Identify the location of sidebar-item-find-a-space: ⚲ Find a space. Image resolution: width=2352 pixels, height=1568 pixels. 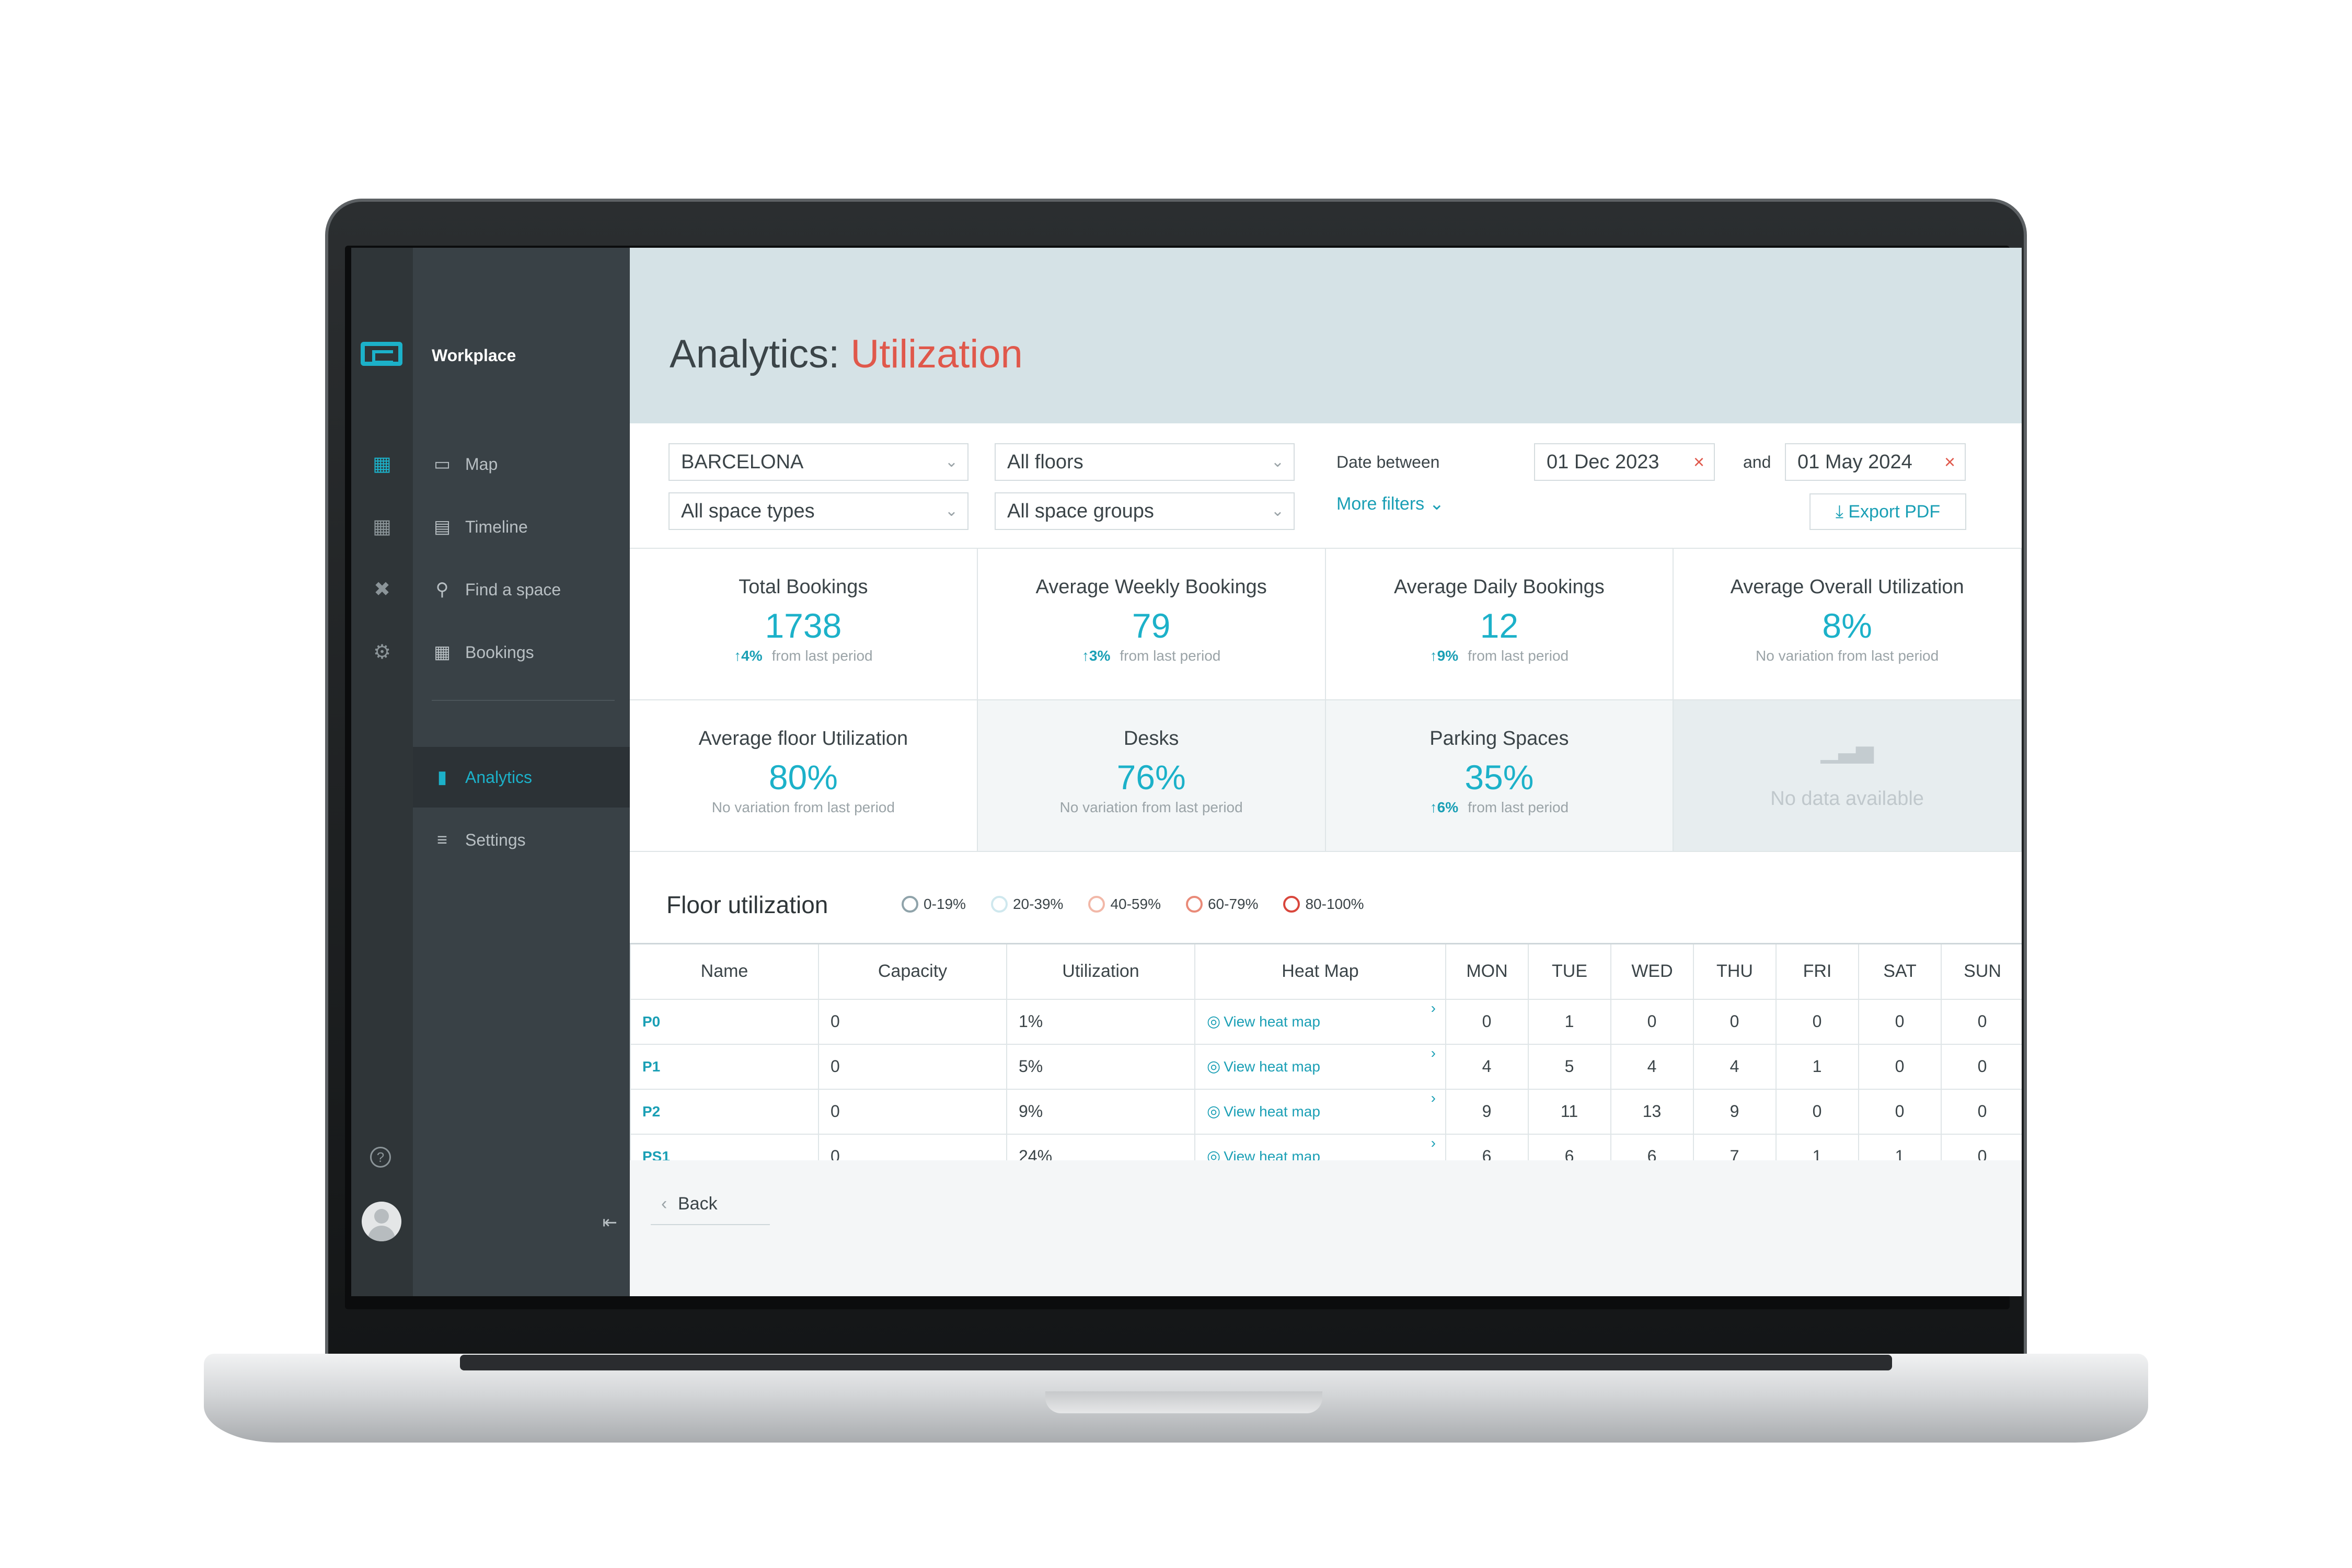
(521, 589).